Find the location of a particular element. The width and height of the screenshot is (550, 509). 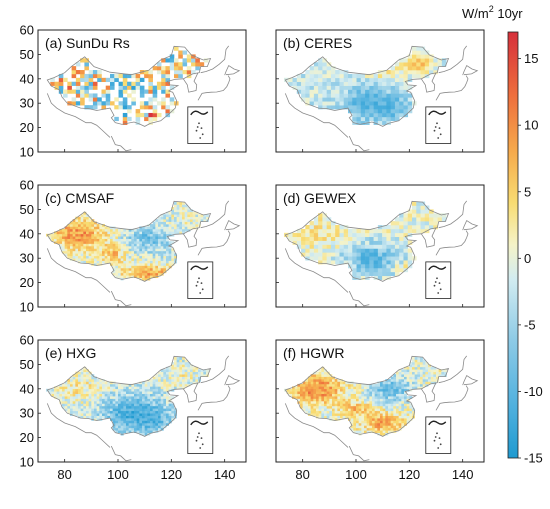

y-tick-label: 20 is located at coordinates (27, 437).